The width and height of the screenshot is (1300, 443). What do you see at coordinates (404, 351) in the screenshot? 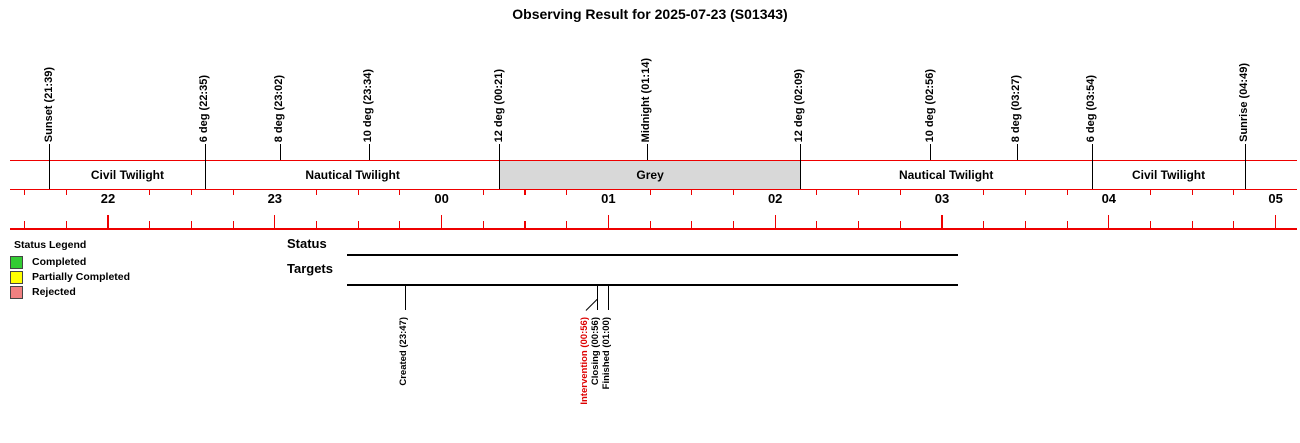
I see `marker-label: Created (23:47)` at bounding box center [404, 351].